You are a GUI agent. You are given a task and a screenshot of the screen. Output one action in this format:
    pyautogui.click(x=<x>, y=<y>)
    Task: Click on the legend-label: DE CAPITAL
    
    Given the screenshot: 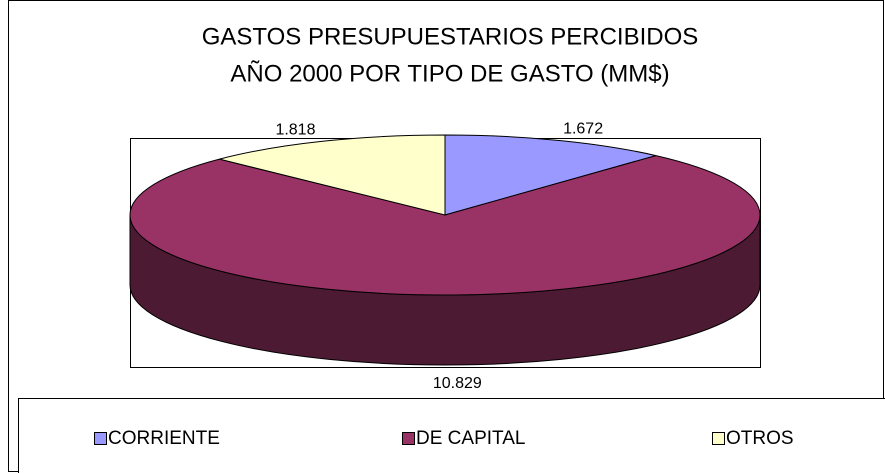 What is the action you would take?
    pyautogui.click(x=470, y=438)
    